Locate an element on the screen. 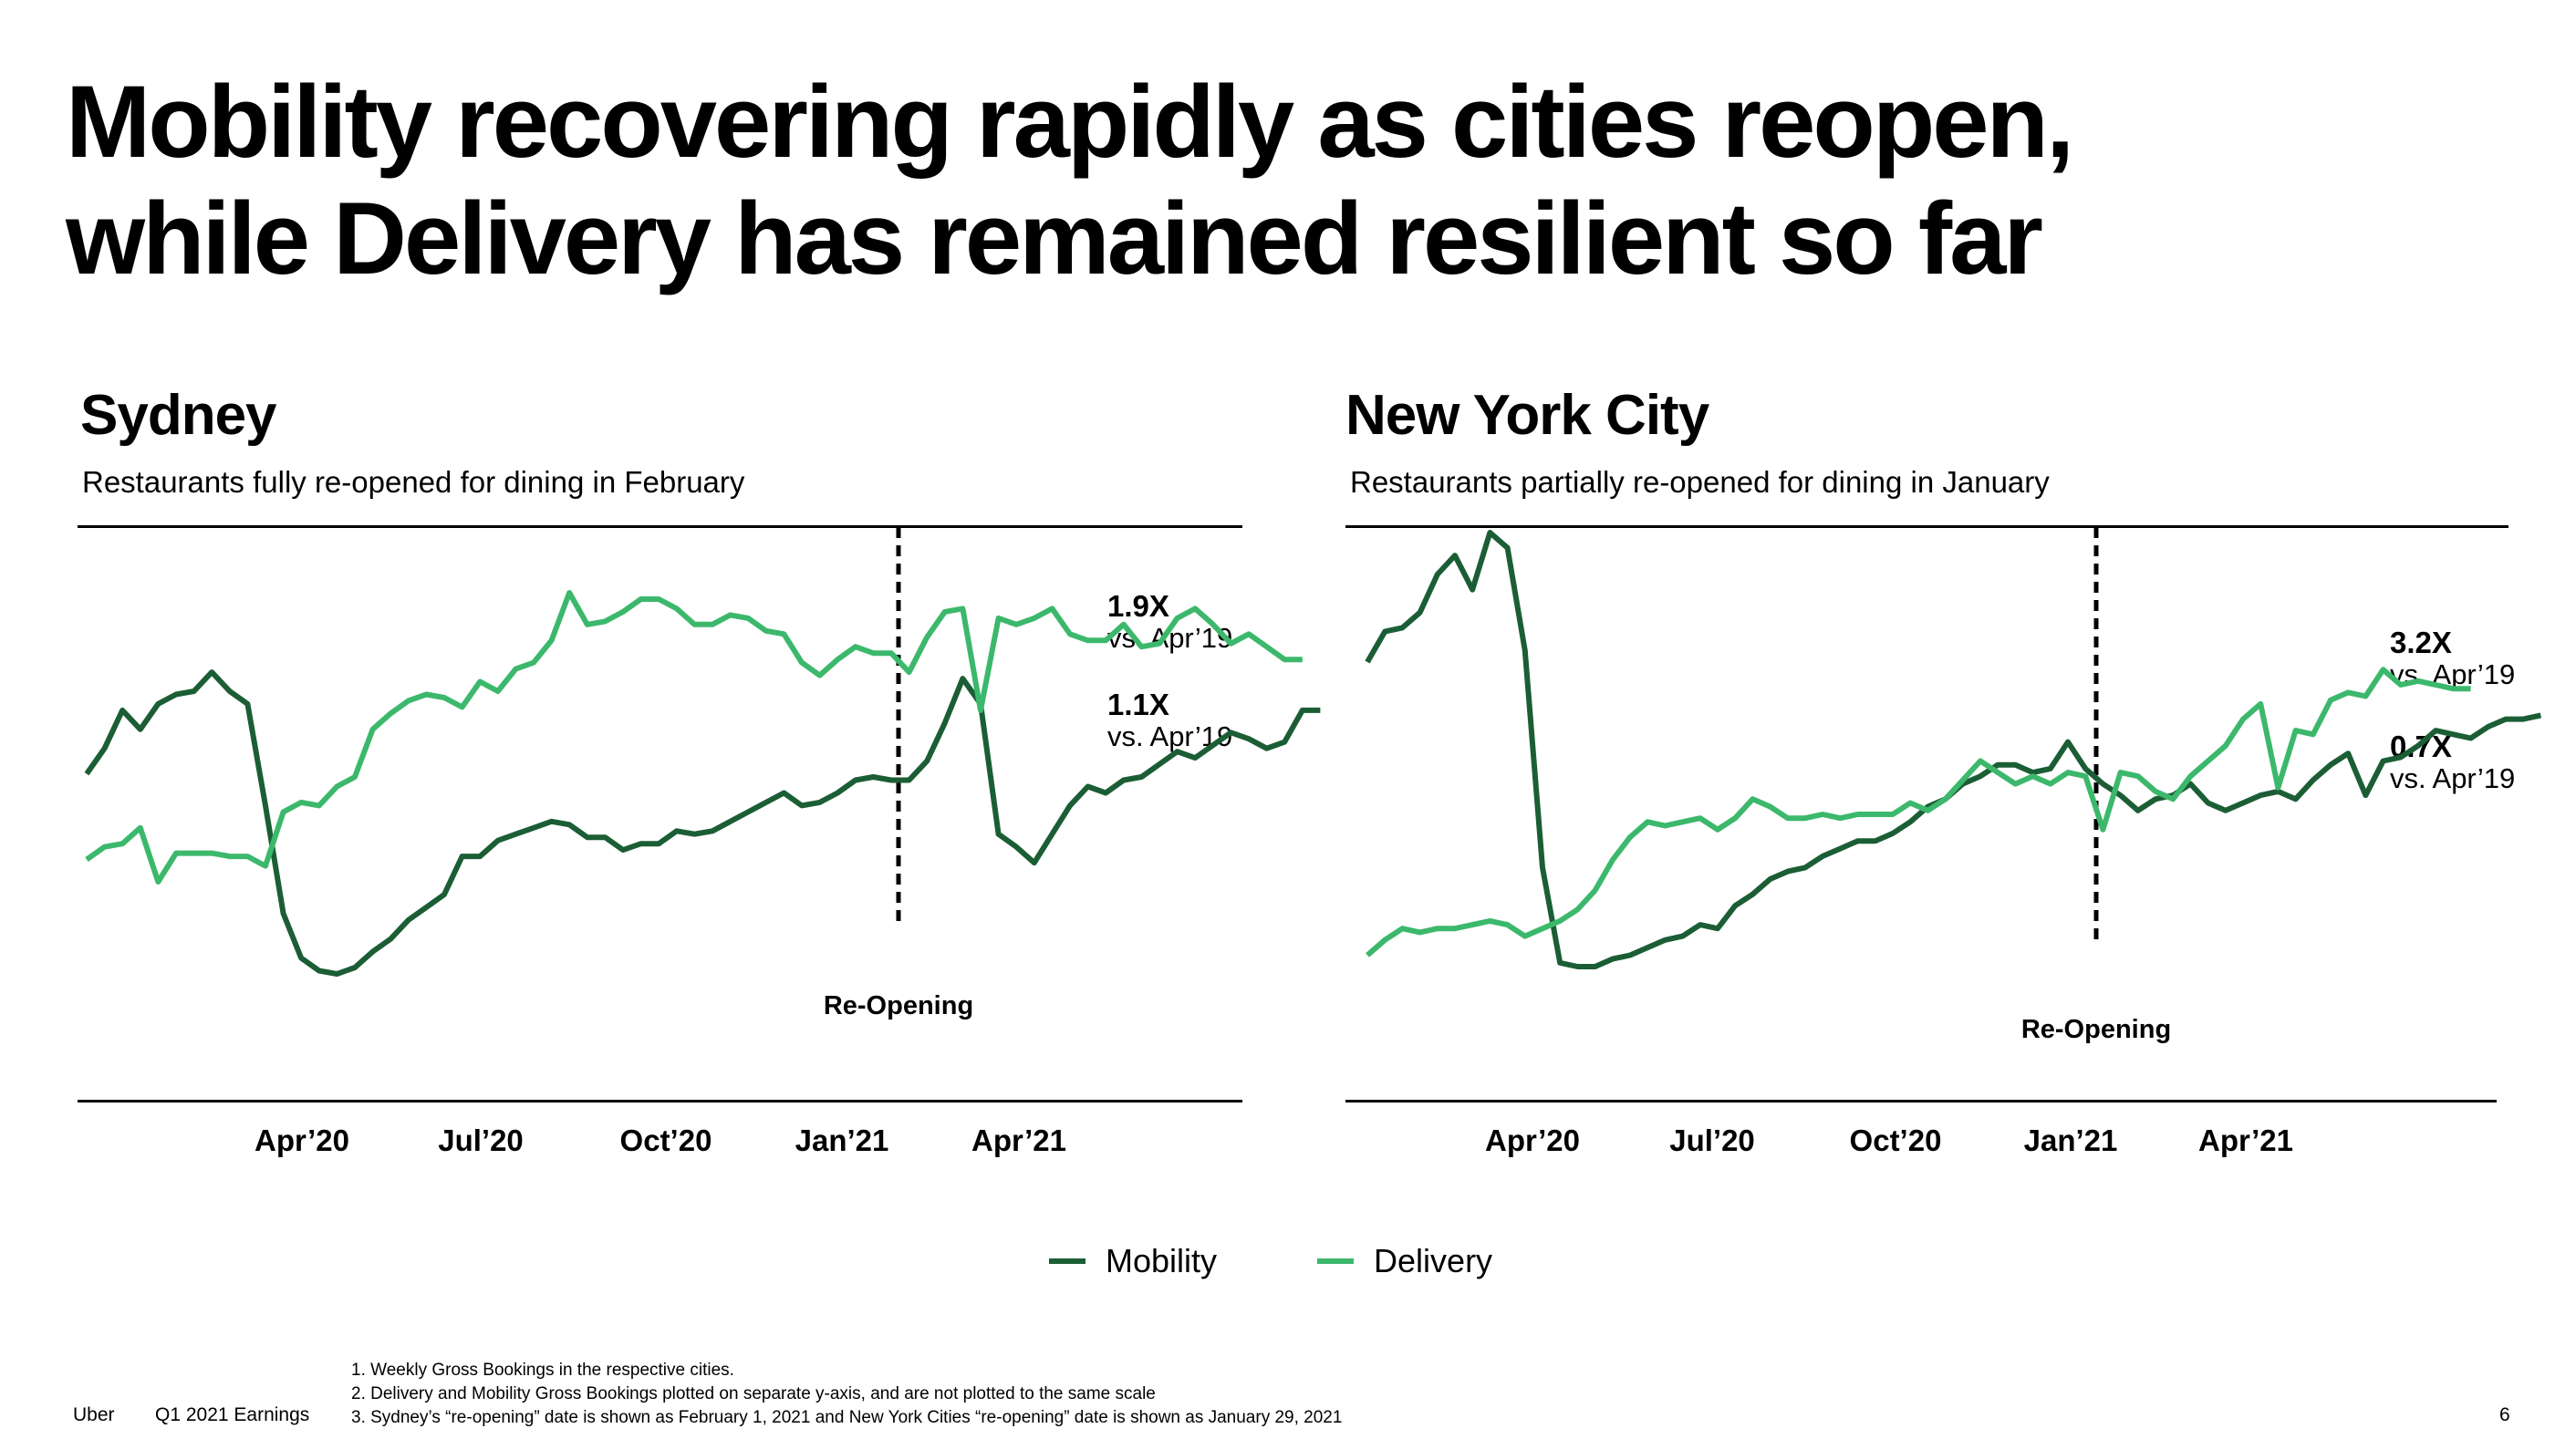  nyc-title: New York City is located at coordinates (1527, 415).